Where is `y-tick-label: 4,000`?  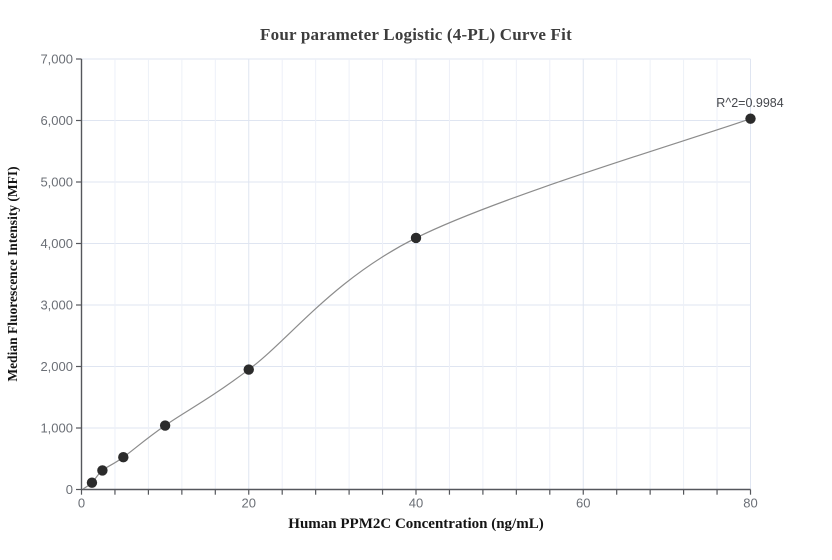 y-tick-label: 4,000 is located at coordinates (56, 243).